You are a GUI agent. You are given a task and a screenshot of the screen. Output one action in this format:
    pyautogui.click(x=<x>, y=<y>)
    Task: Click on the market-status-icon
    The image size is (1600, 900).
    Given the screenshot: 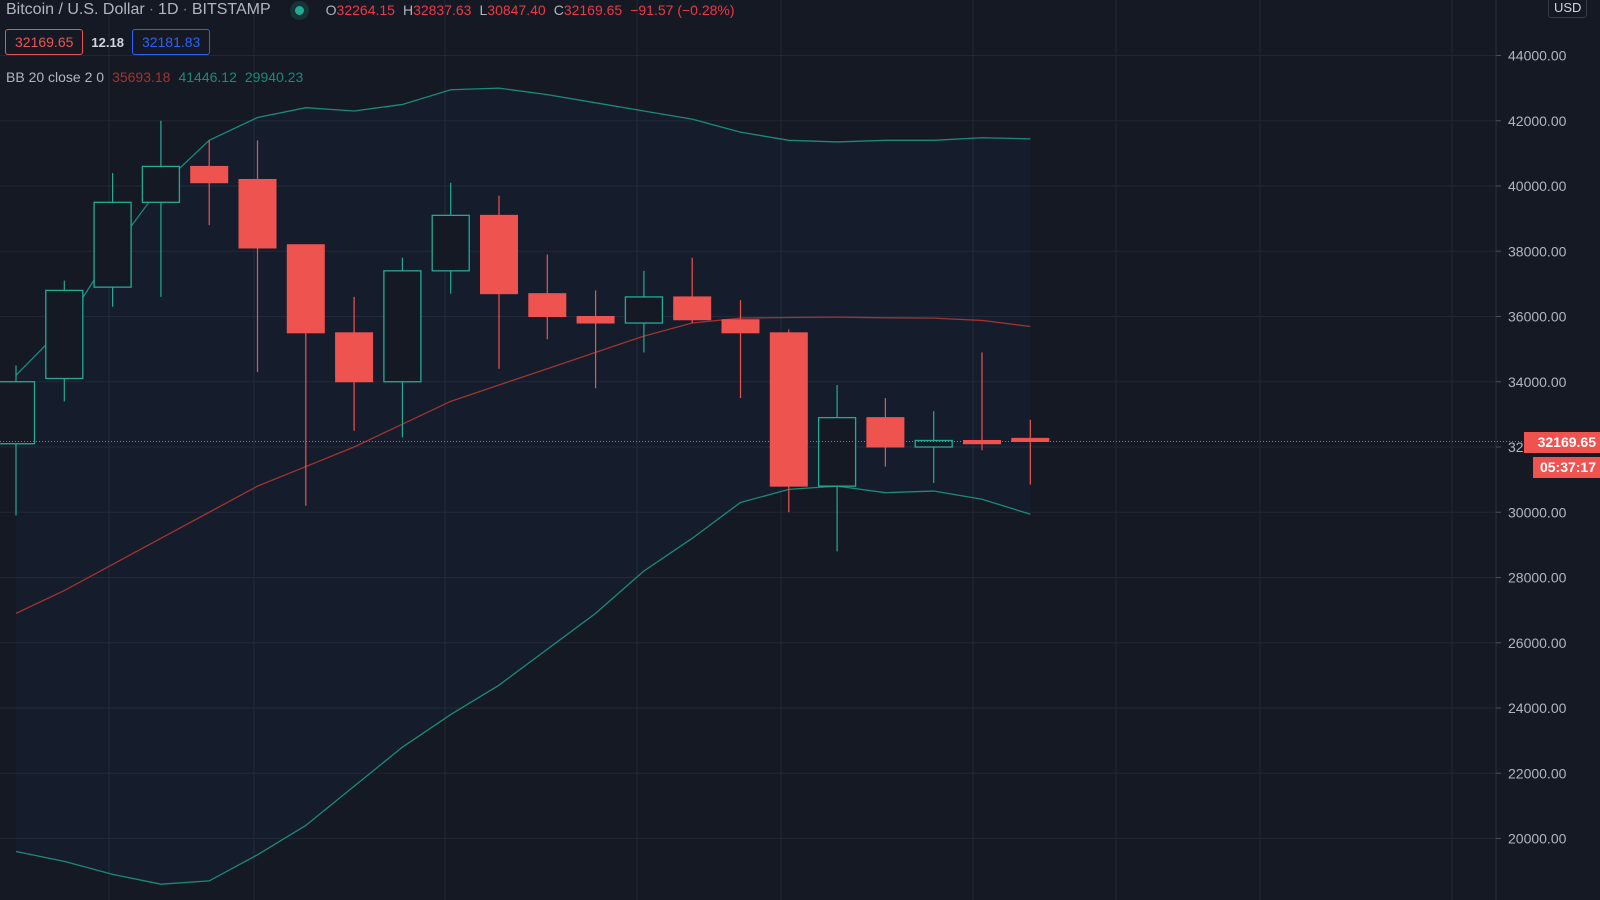 What is the action you would take?
    pyautogui.click(x=299, y=10)
    